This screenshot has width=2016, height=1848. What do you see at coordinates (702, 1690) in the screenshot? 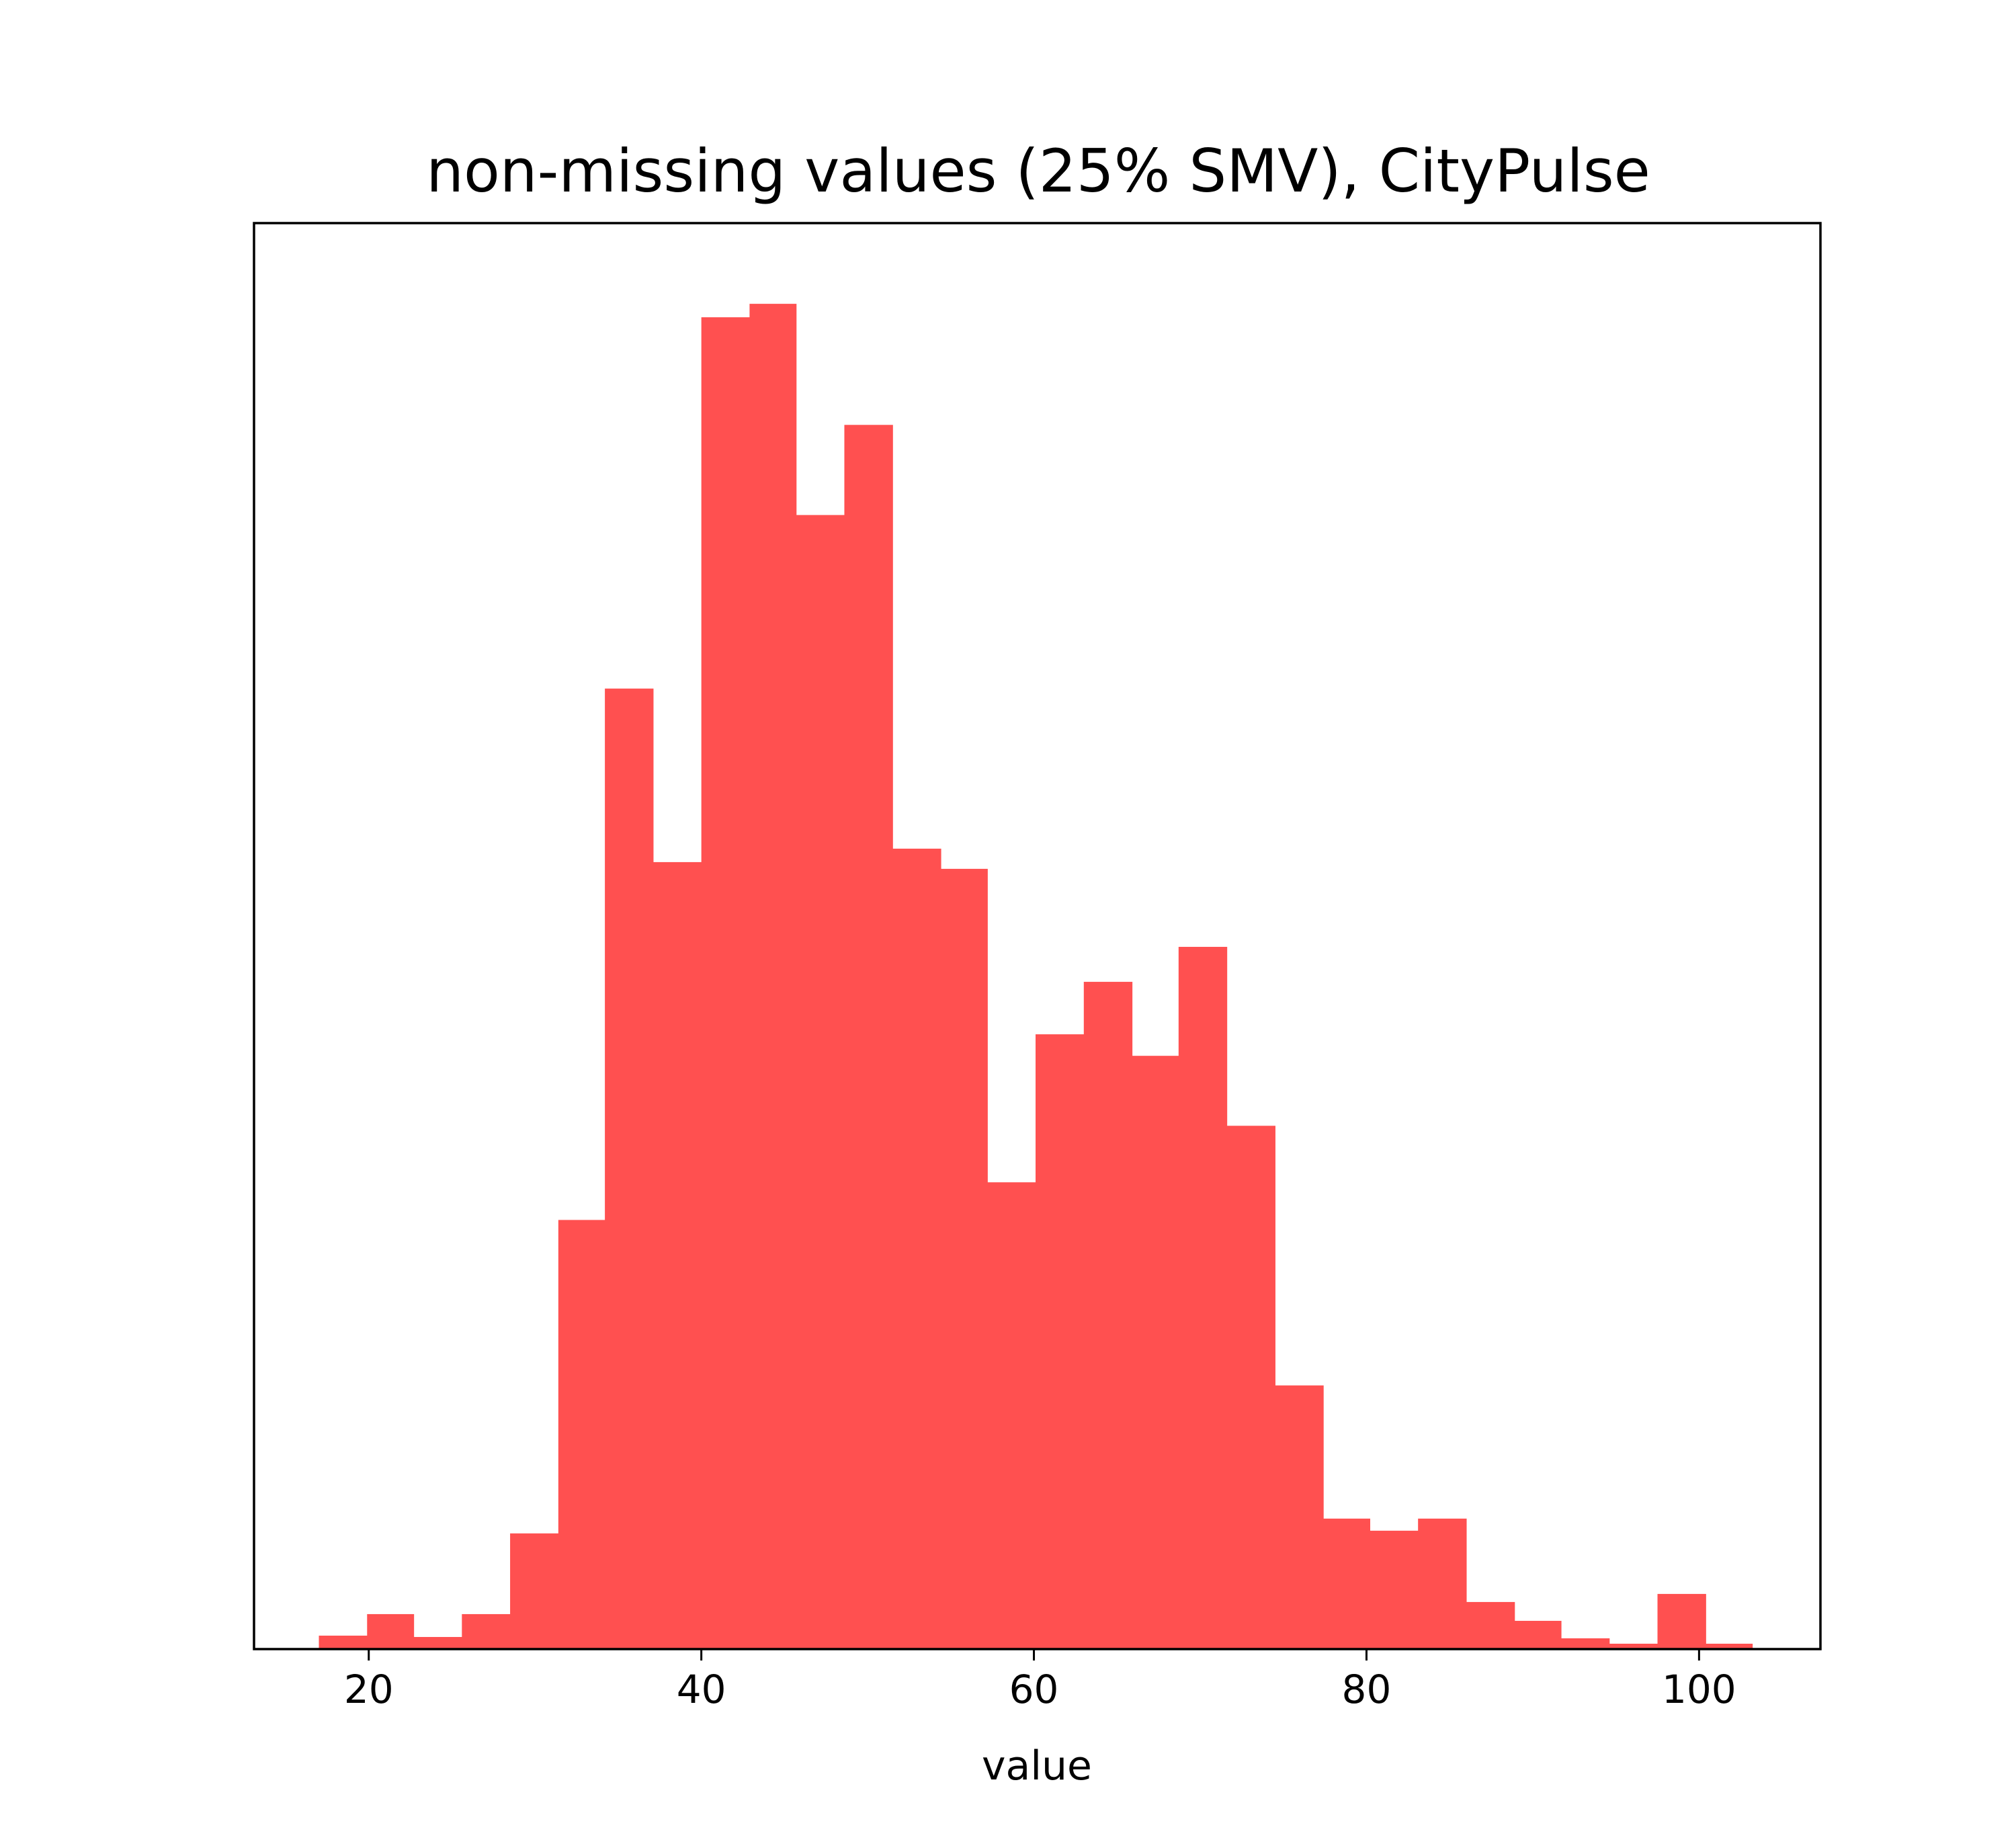
I see `x-tick-label: 40` at bounding box center [702, 1690].